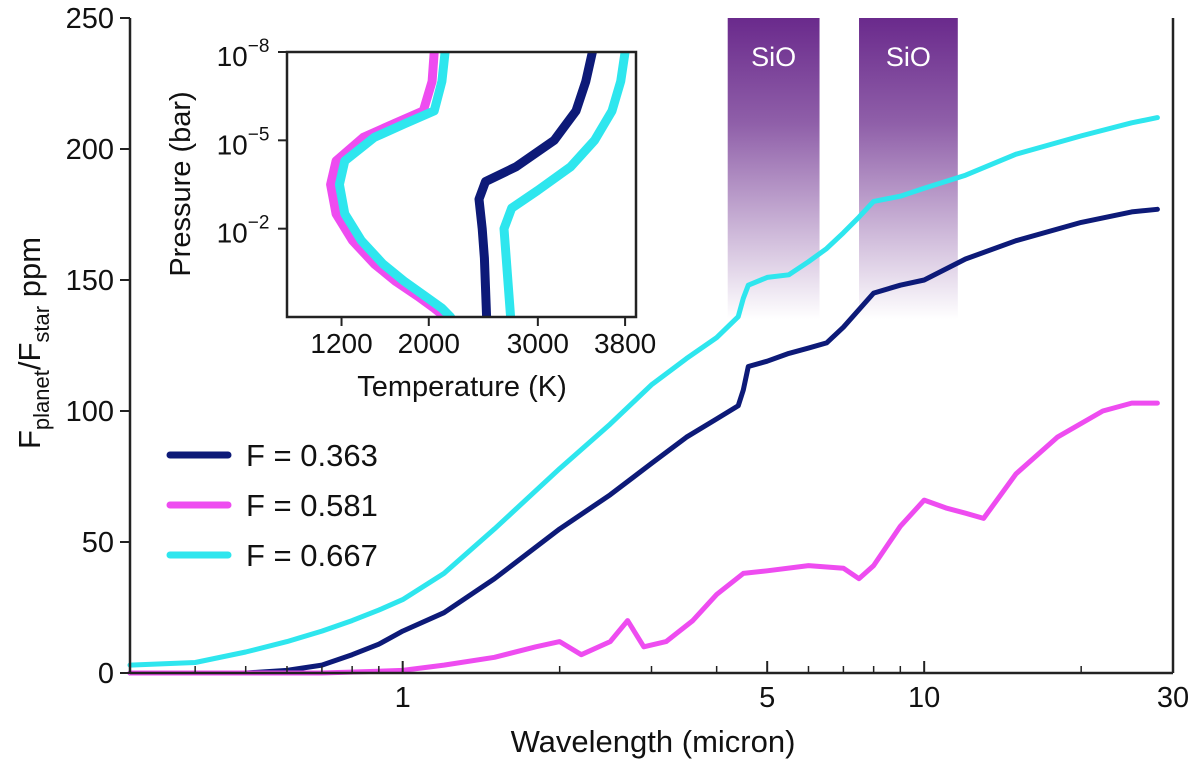  I want to click on y-tick-label: 100, so click(90, 412).